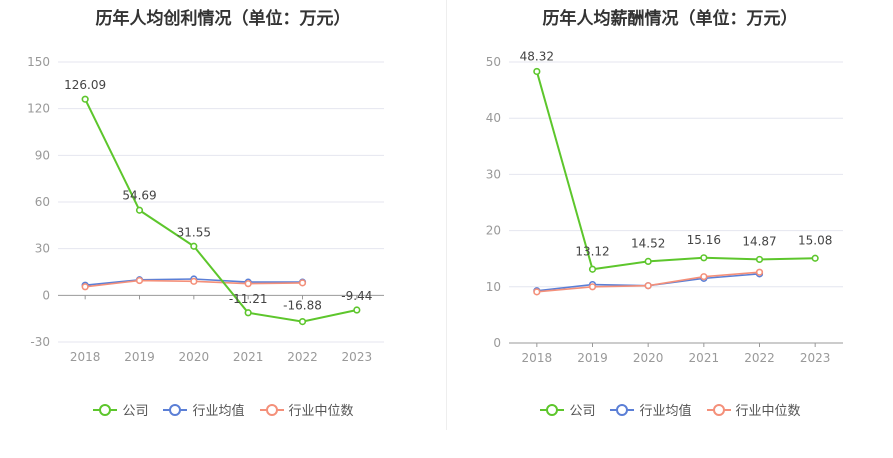 This screenshot has width=893, height=458. Describe the element at coordinates (537, 56) in the screenshot. I see `data-label: 48.32` at that location.